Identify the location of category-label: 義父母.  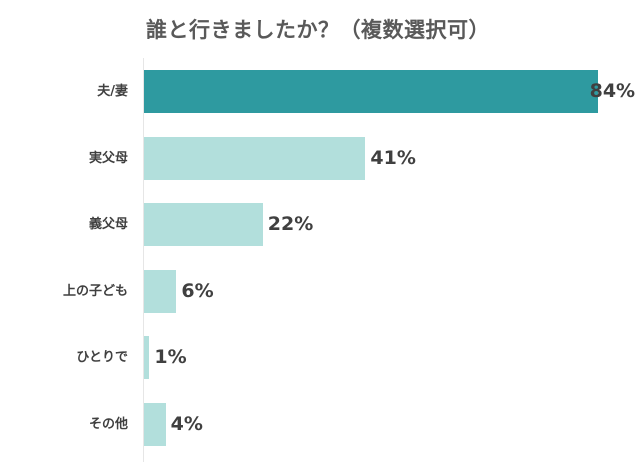
(108, 225).